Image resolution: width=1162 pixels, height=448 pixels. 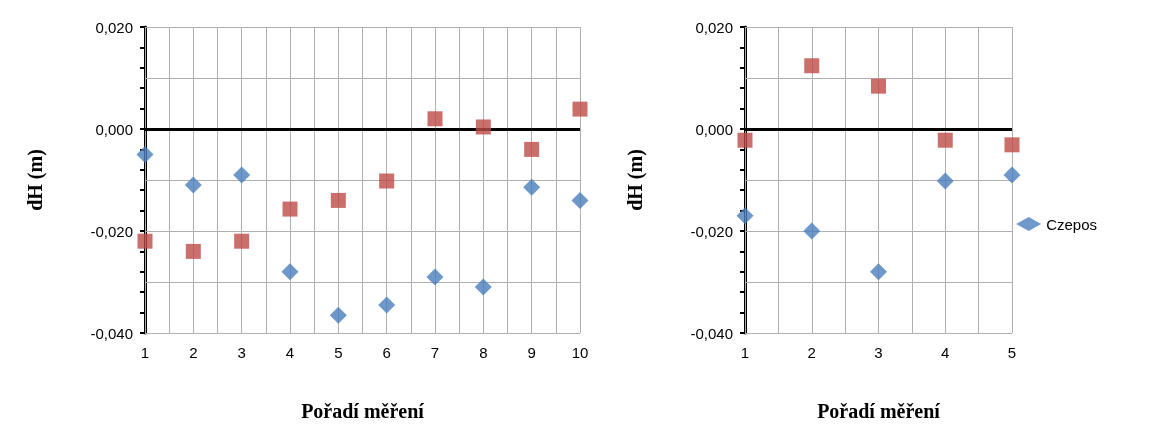 What do you see at coordinates (483, 352) in the screenshot?
I see `x-tick-label: 8` at bounding box center [483, 352].